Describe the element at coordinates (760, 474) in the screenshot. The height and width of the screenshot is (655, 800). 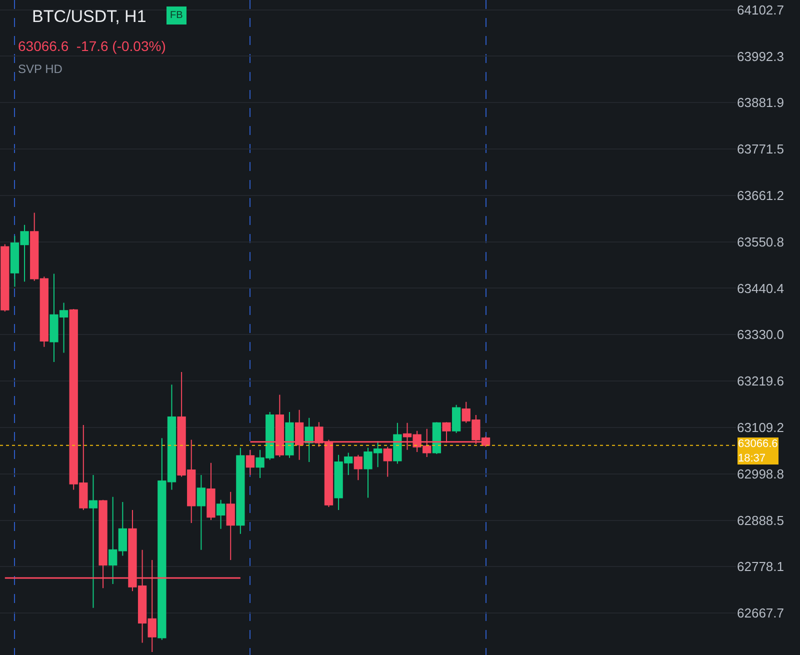
I see `y-tick-label: 62998.8` at that location.